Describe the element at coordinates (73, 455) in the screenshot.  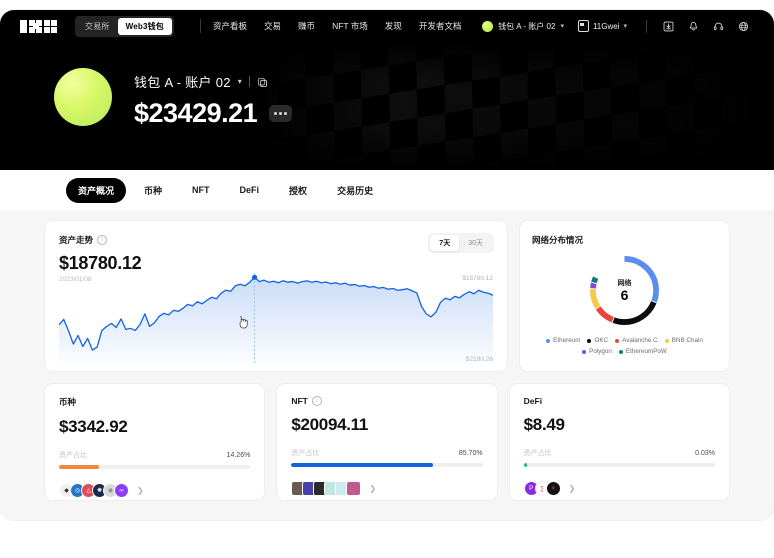
I see `tokens-ratio-label: 资产占比` at that location.